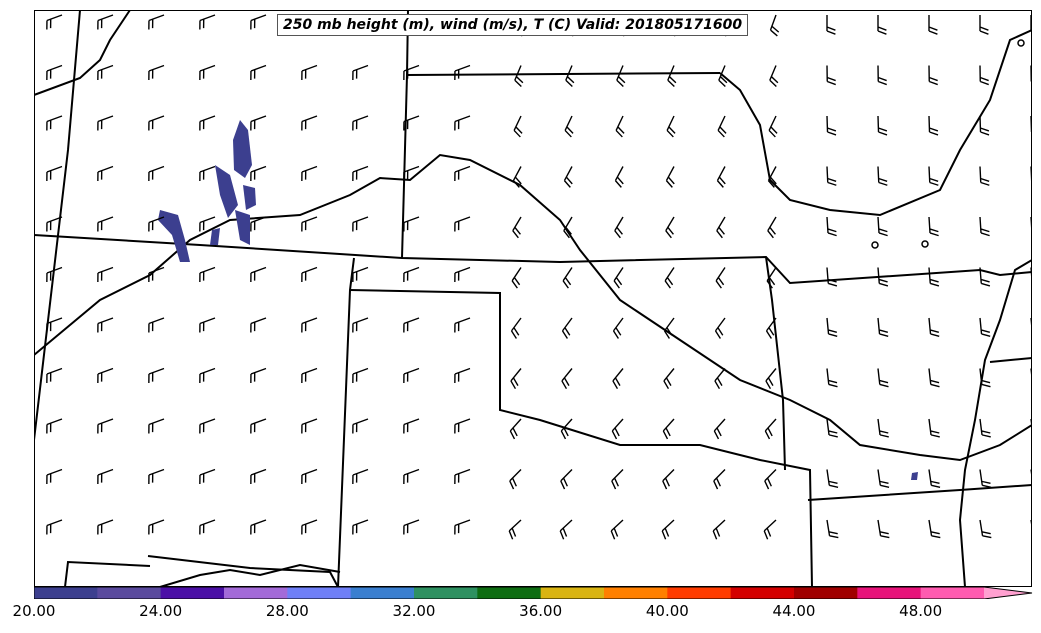  What do you see at coordinates (948, 144) in the screenshot?
I see `calm-wind-markers` at bounding box center [948, 144].